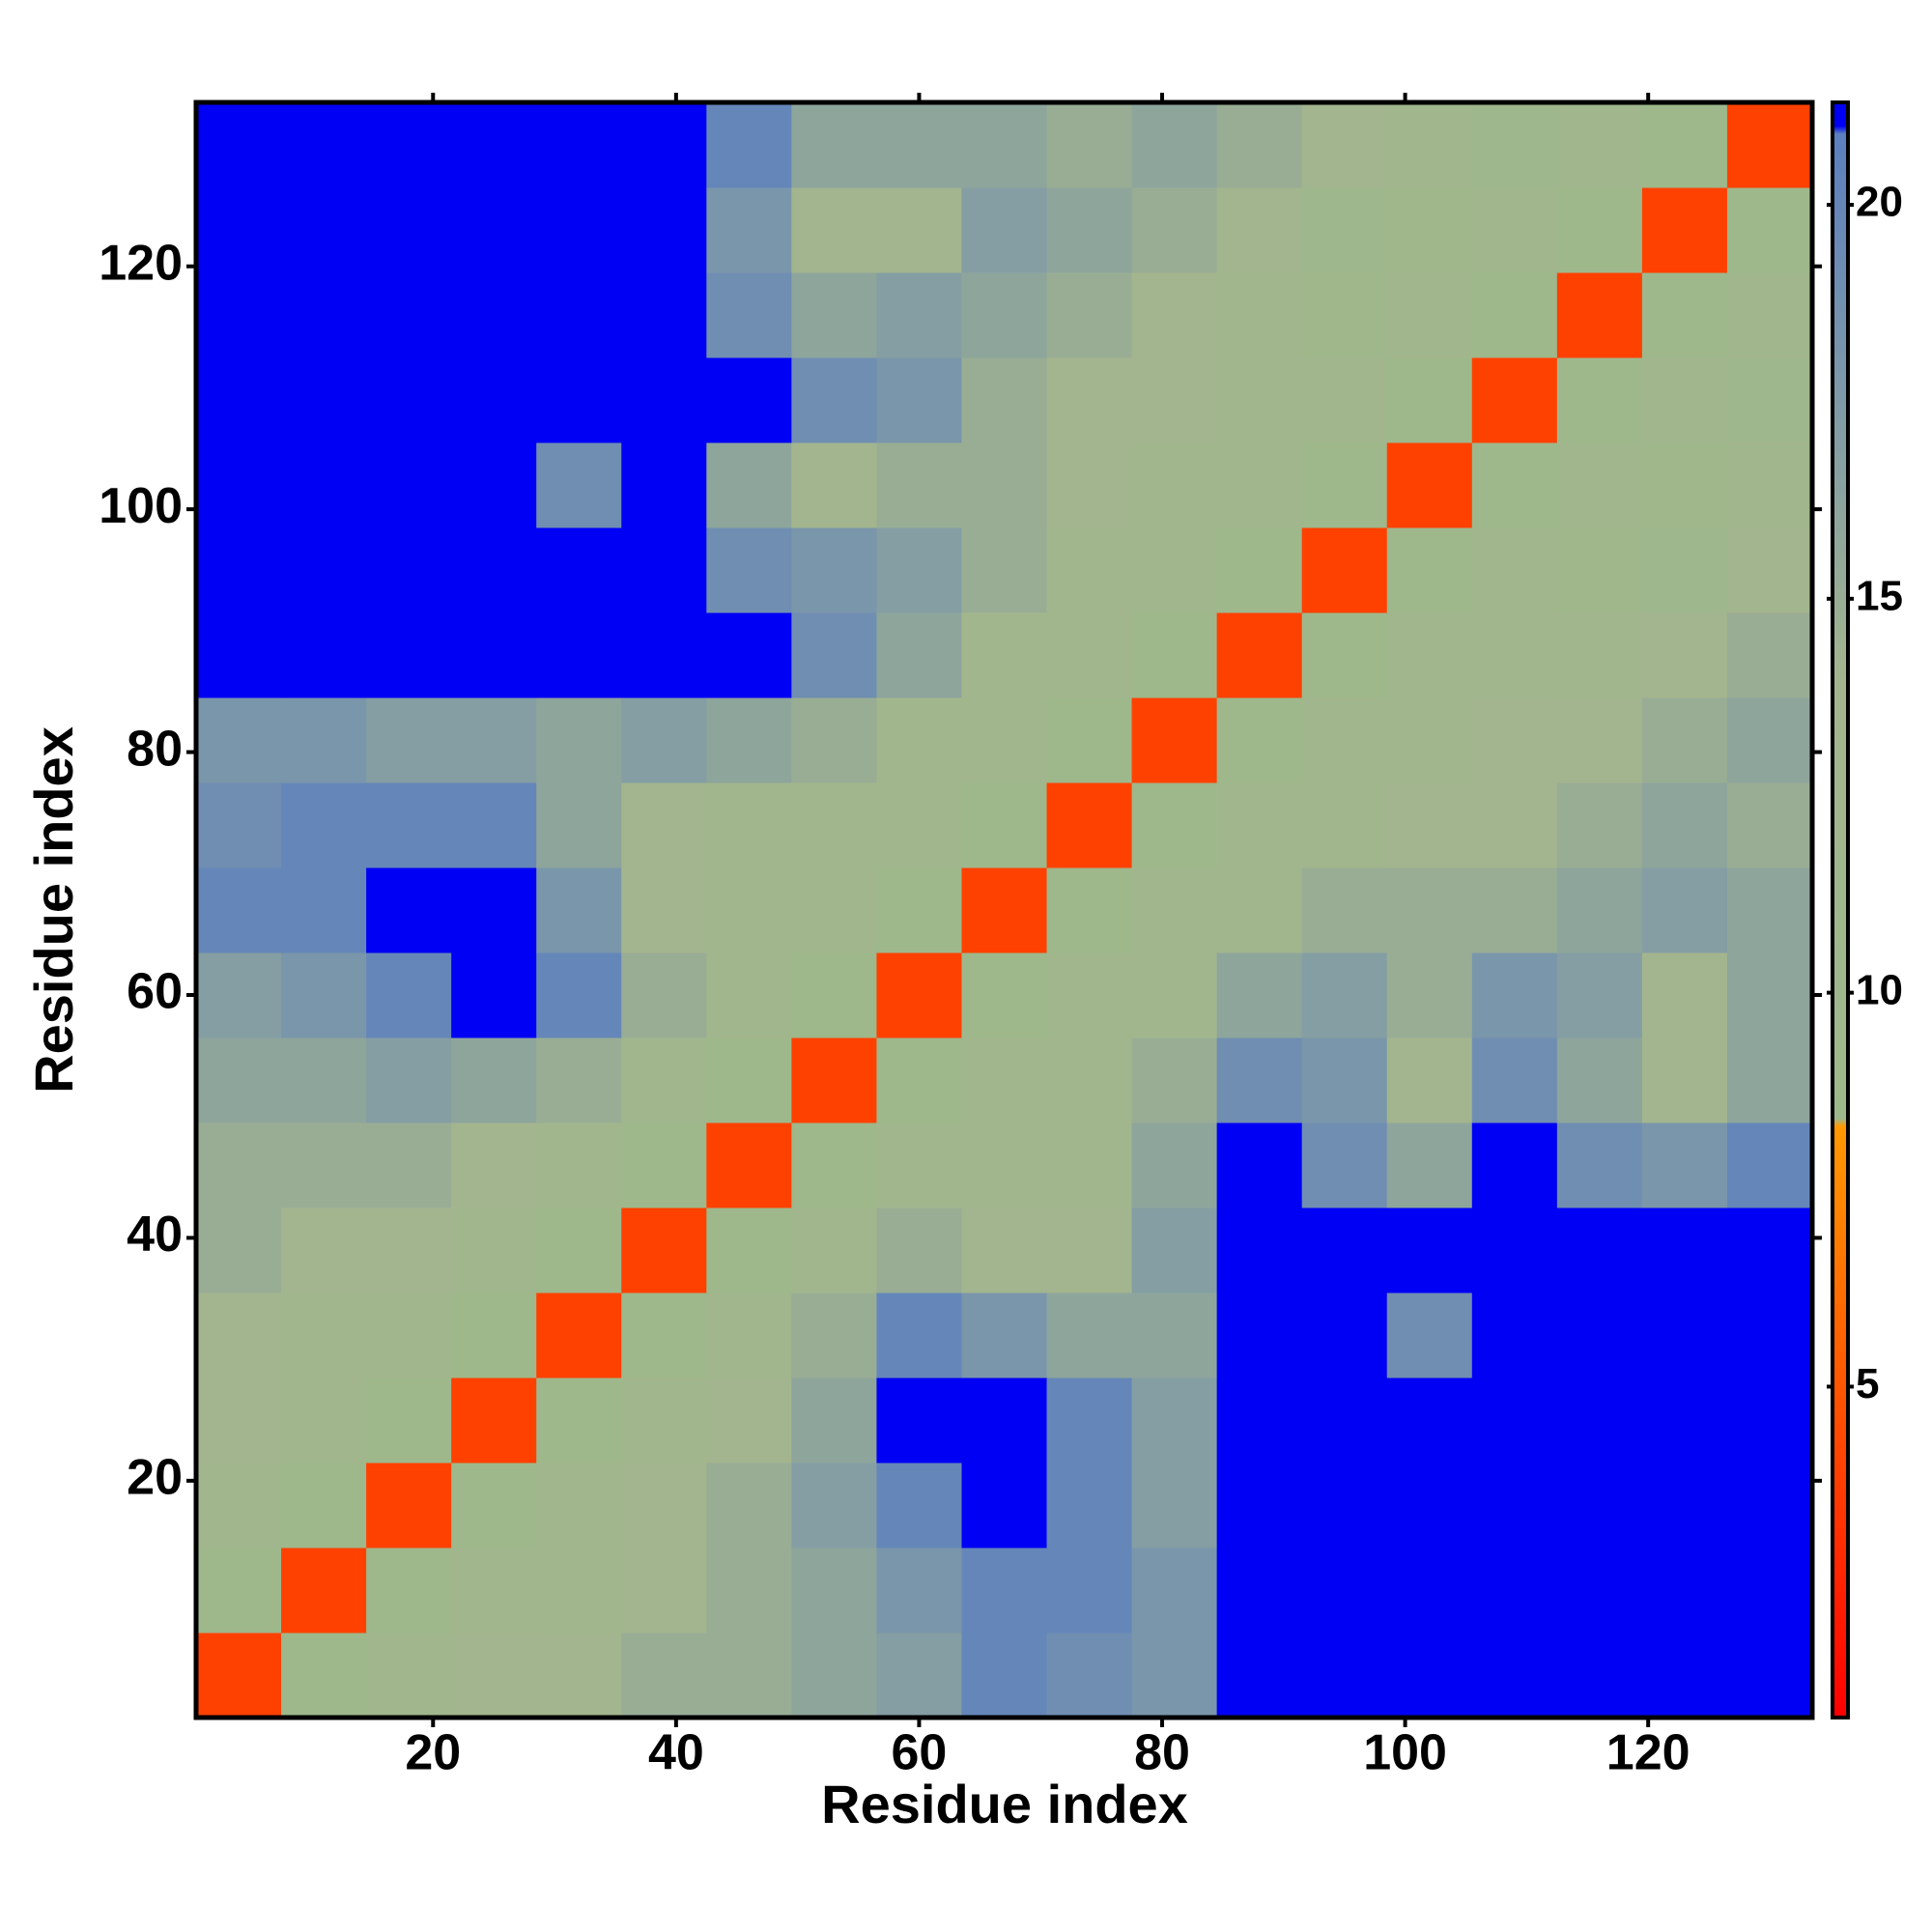 The image size is (1932, 1932). I want to click on y-tick-label: 40, so click(155, 1235).